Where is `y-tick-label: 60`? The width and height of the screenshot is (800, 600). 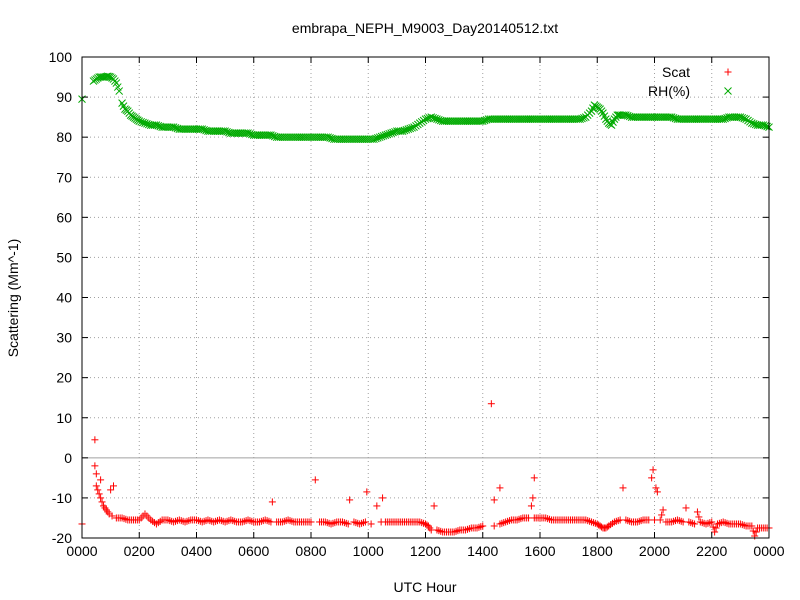
y-tick-label: 60 is located at coordinates (64, 217).